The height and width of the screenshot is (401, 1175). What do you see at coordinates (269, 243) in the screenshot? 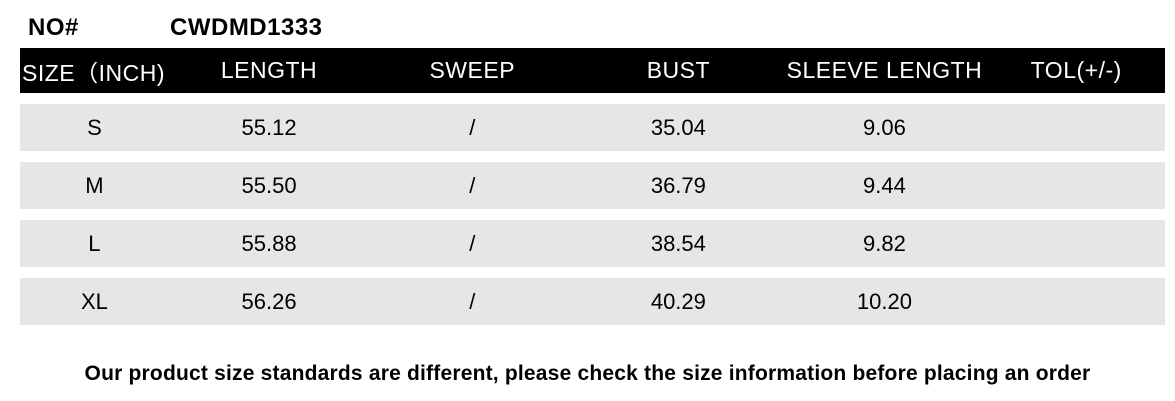
I see `length-value: 55.88` at bounding box center [269, 243].